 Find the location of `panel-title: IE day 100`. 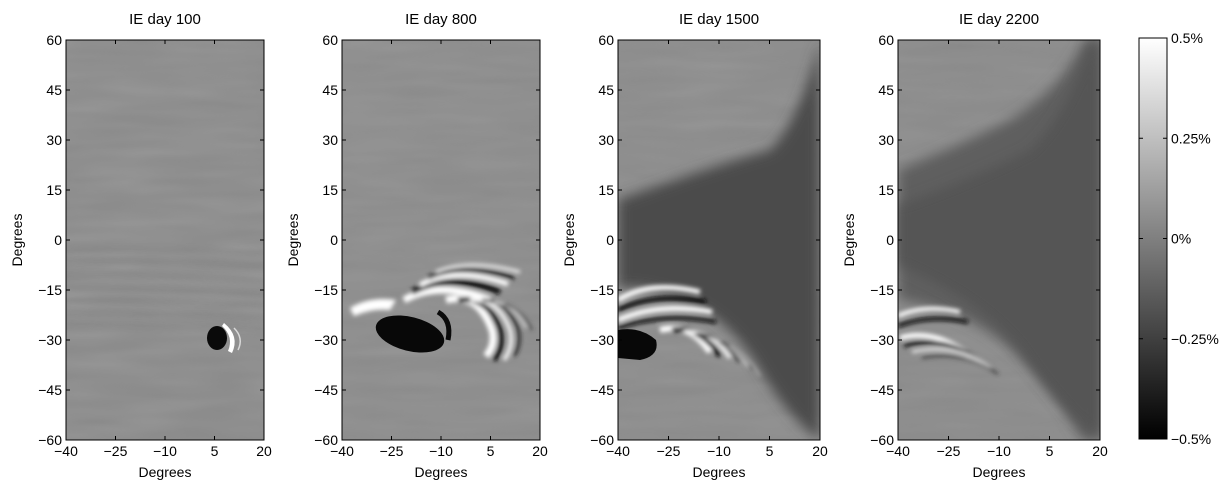

panel-title: IE day 100 is located at coordinates (165, 19).